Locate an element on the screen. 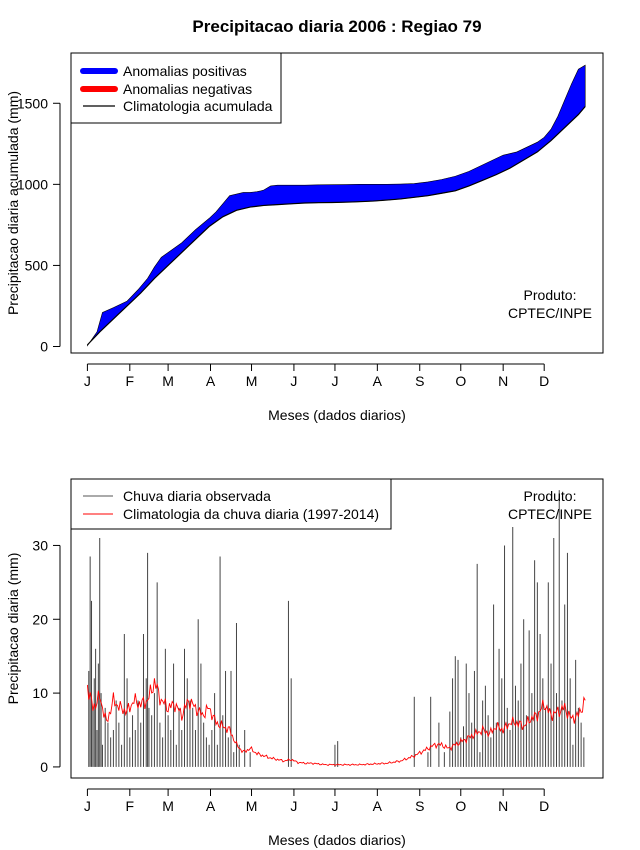 This screenshot has height=850, width=640. legend-box is located at coordinates (231, 504).